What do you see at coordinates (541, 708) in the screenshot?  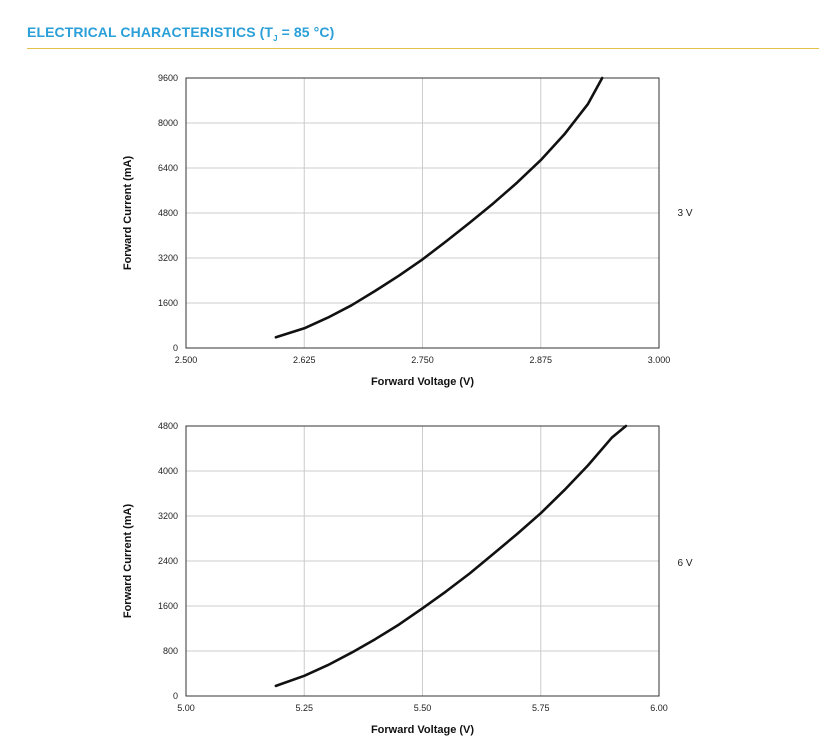 I see `x-tick-label: 5.75` at bounding box center [541, 708].